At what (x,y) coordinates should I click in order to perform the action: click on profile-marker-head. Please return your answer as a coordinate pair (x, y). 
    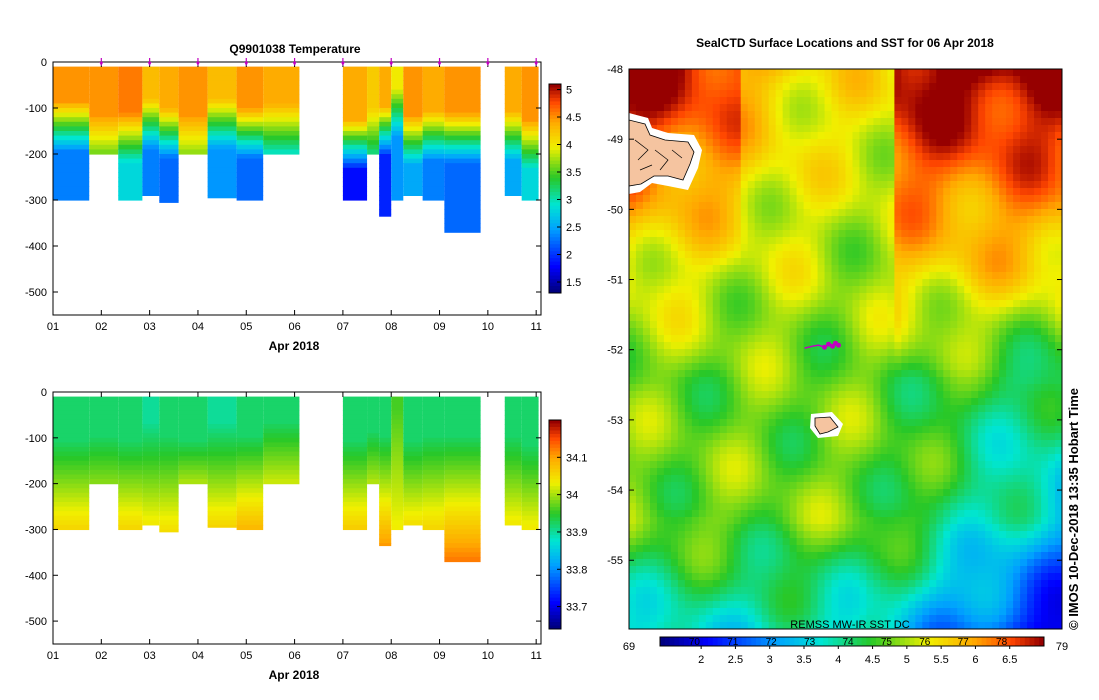
    Looking at the image, I should click on (391, 64).